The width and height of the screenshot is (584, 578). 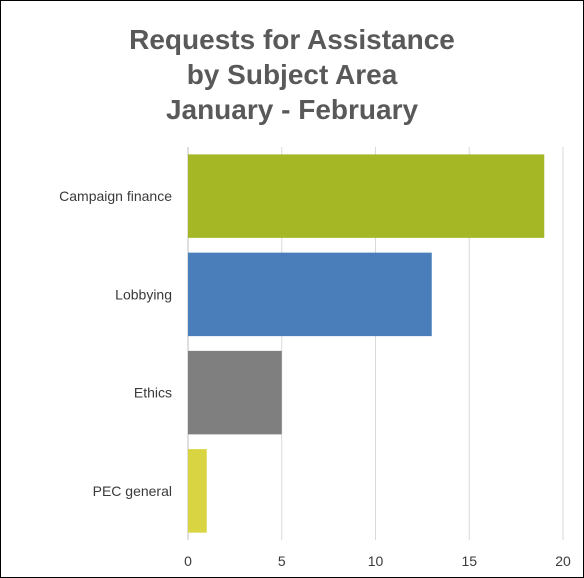 I want to click on x-tick-label-5: 5, so click(x=282, y=561).